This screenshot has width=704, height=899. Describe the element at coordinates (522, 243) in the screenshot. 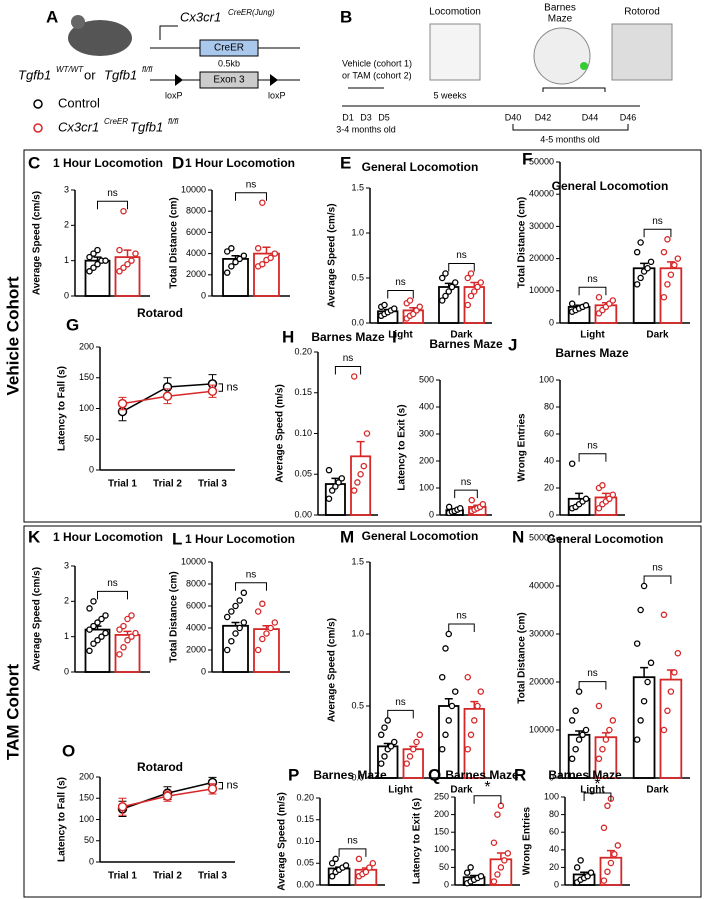

I see `y-axis-label: Total Distance (cm)` at that location.